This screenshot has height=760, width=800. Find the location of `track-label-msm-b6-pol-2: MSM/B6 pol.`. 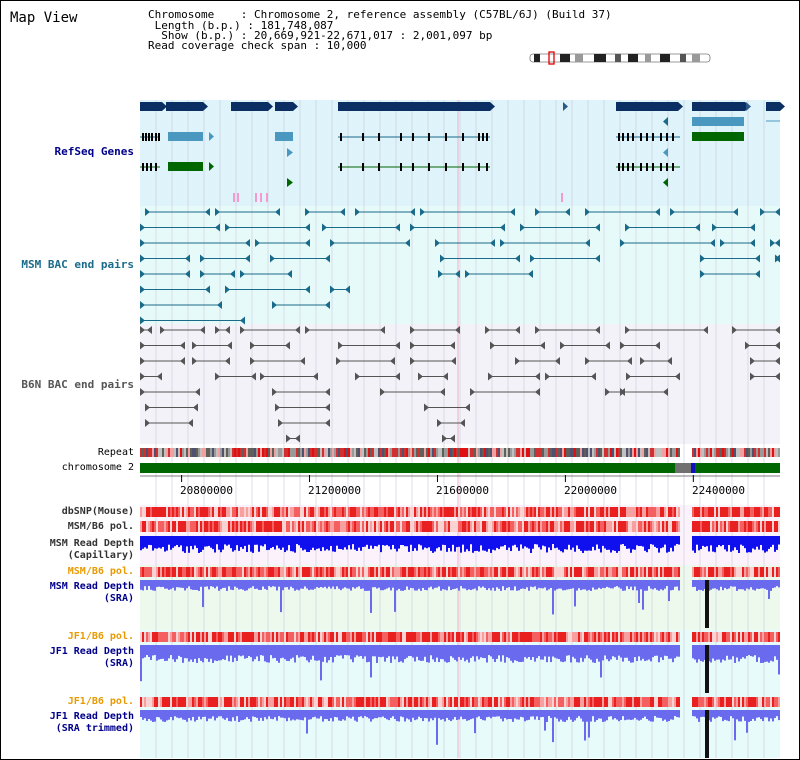

track-label-msm-b6-pol-2: MSM/B6 pol. is located at coordinates (100, 571).